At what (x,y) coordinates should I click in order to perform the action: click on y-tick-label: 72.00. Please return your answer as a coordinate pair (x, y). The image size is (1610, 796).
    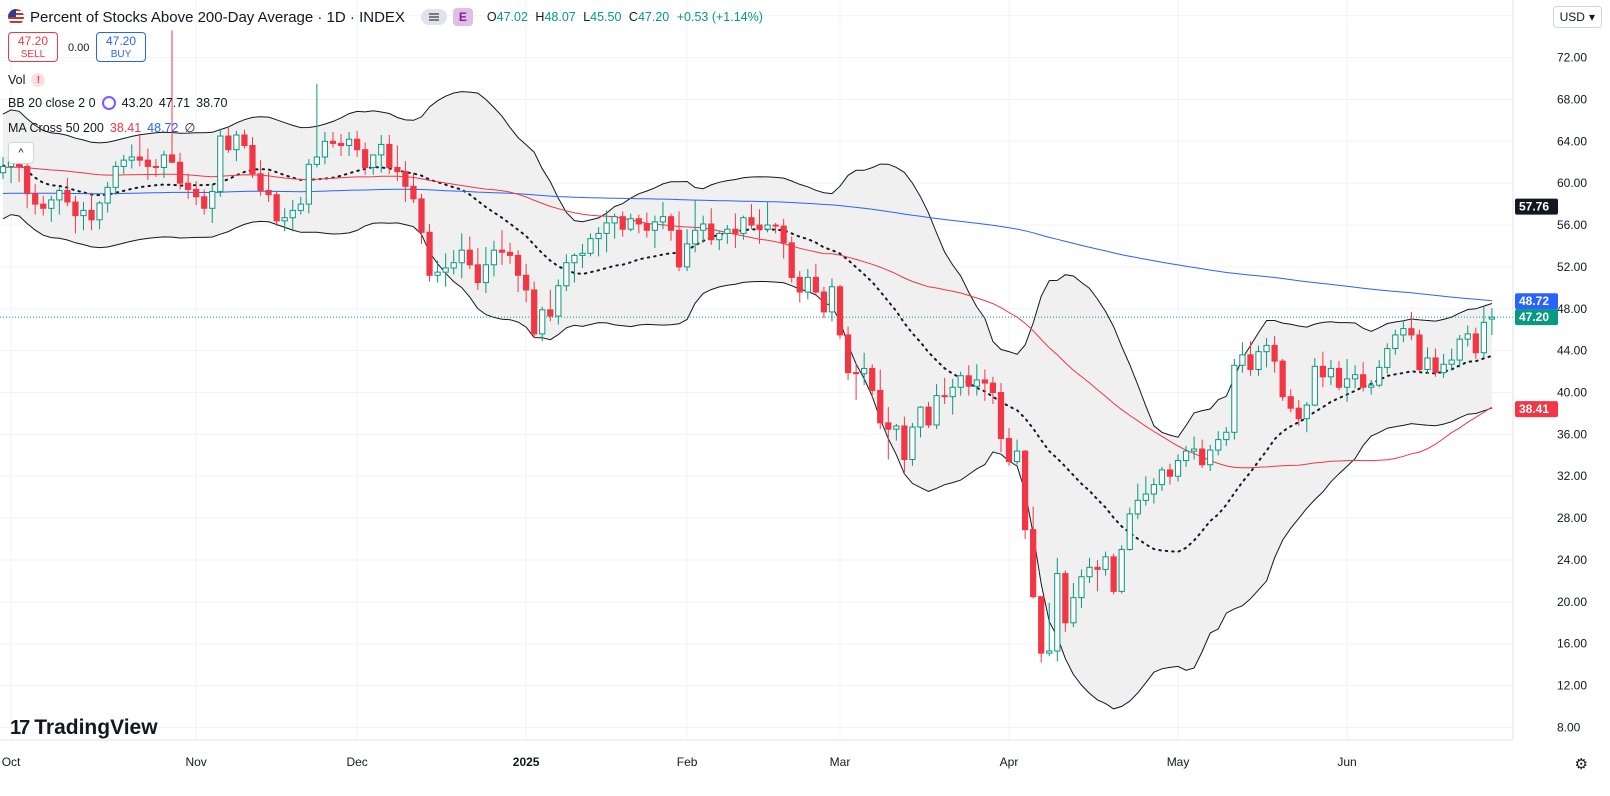
    Looking at the image, I should click on (1572, 58).